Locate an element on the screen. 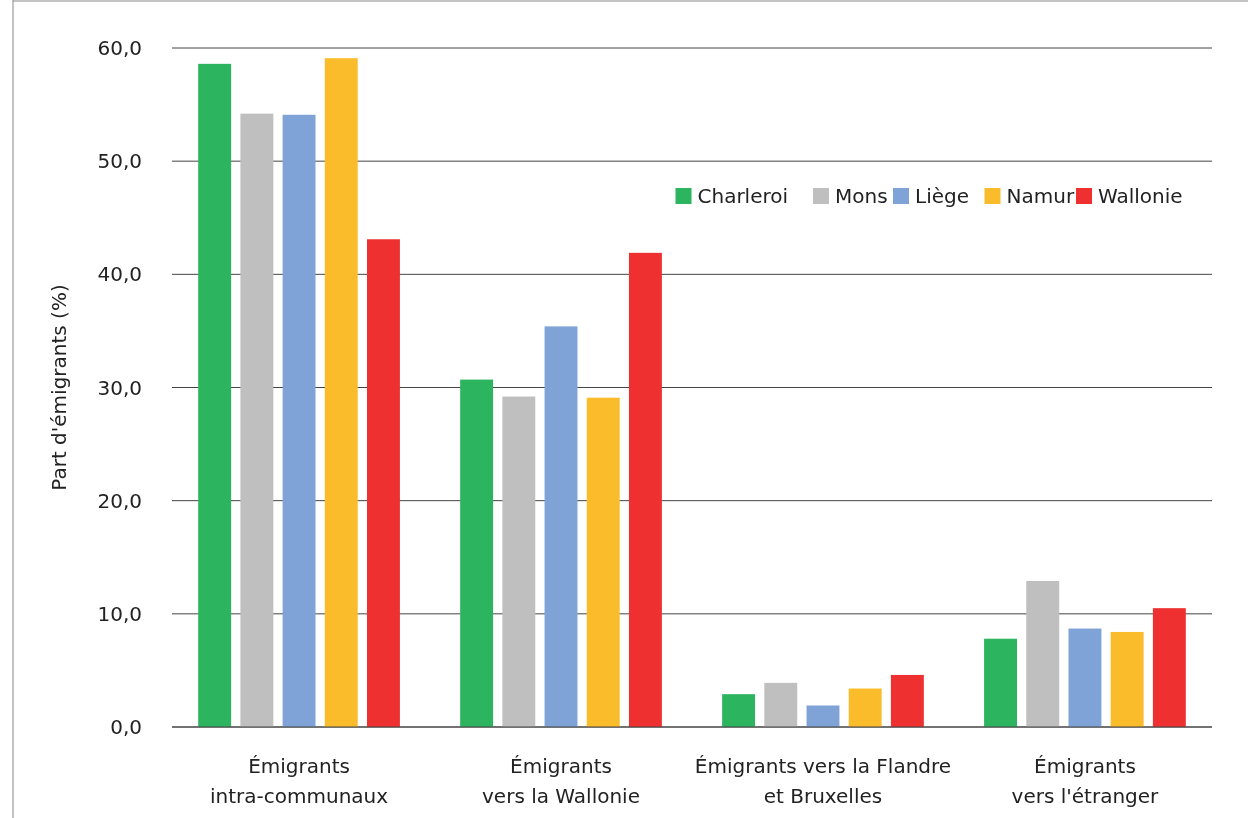 This screenshot has height=818, width=1248. y-tick-label: 0,0 is located at coordinates (126, 727).